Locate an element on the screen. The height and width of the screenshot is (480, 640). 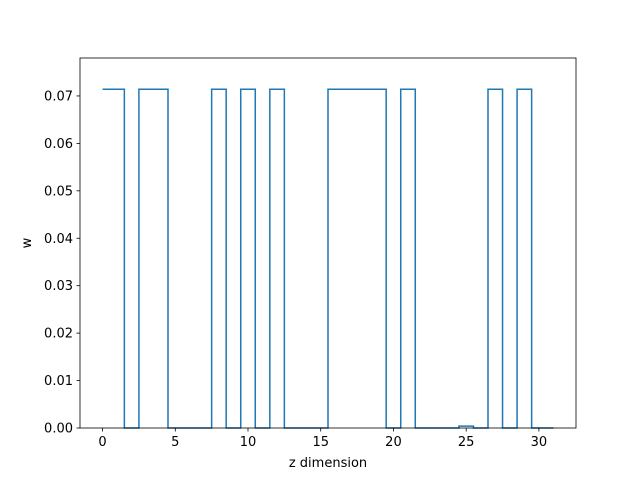
x-axis-label: z dimension is located at coordinates (328, 463).